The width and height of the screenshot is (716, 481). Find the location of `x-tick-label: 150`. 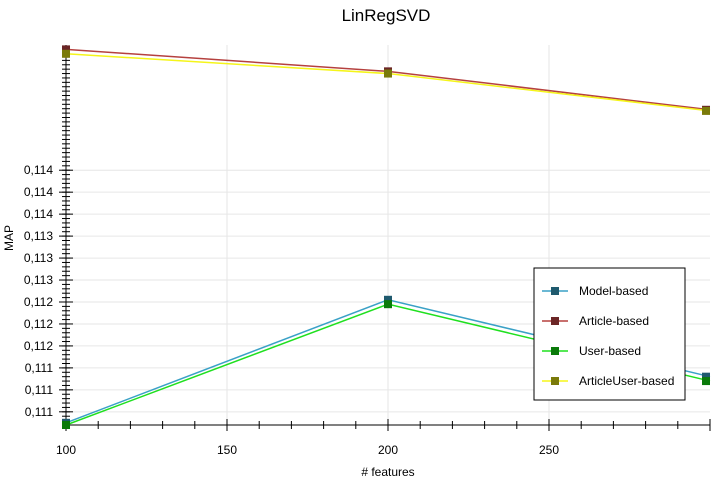

x-tick-label: 150 is located at coordinates (227, 450).